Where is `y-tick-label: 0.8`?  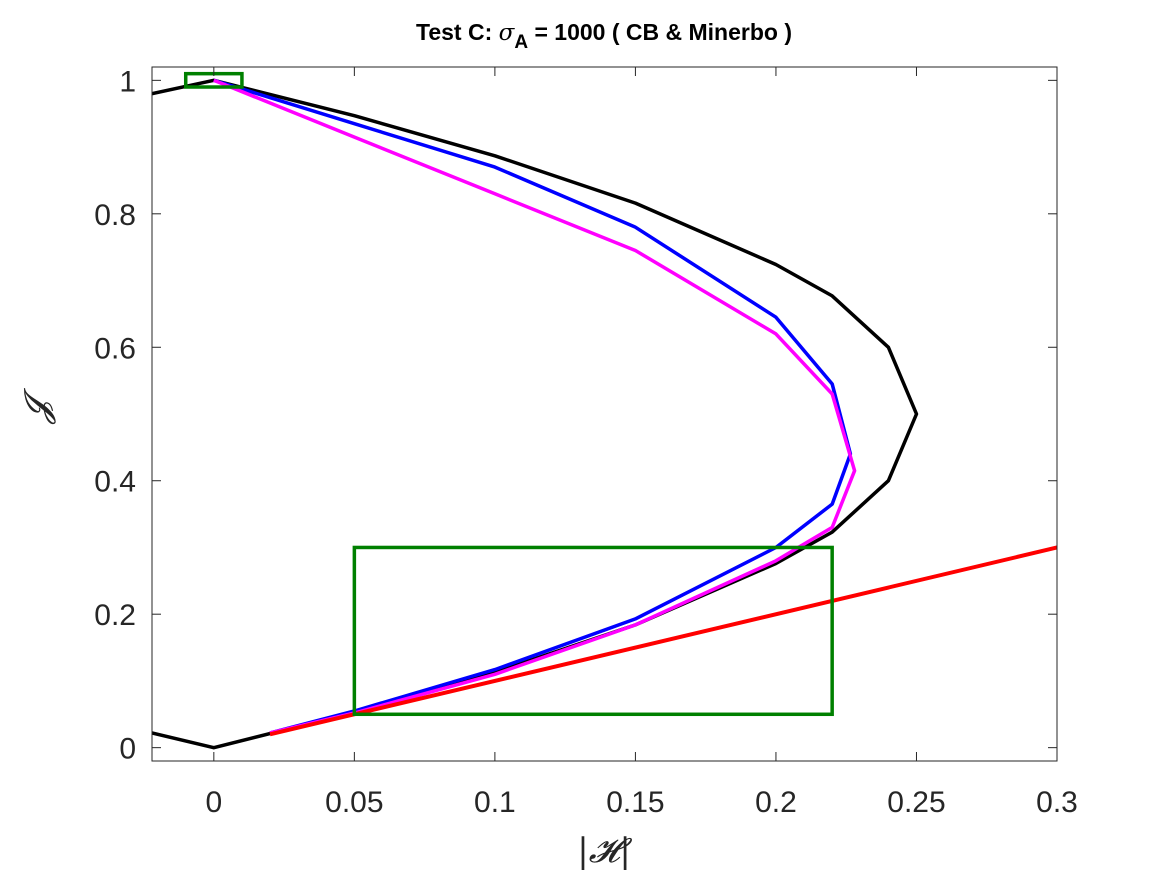 y-tick-label: 0.8 is located at coordinates (115, 215).